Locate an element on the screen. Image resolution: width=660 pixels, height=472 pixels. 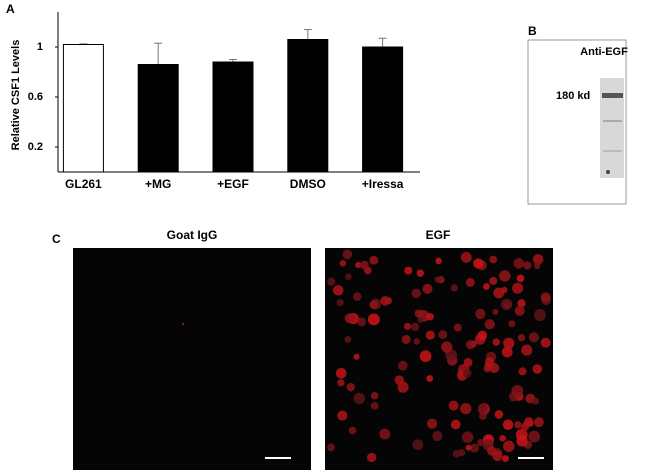
blot-spot is located at coordinates (608, 172).